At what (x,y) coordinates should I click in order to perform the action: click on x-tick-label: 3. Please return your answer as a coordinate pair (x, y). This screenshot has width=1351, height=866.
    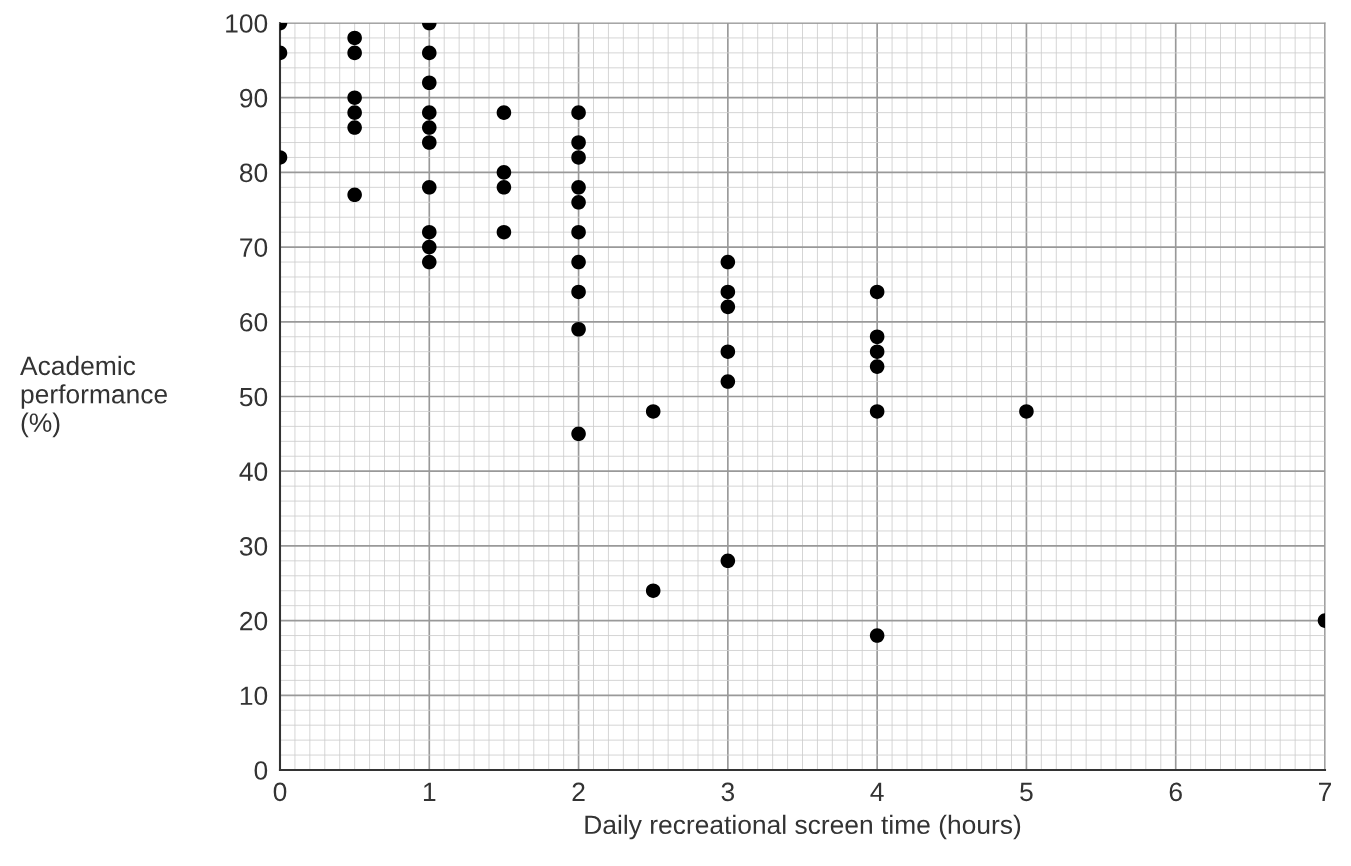
    Looking at the image, I should click on (728, 792).